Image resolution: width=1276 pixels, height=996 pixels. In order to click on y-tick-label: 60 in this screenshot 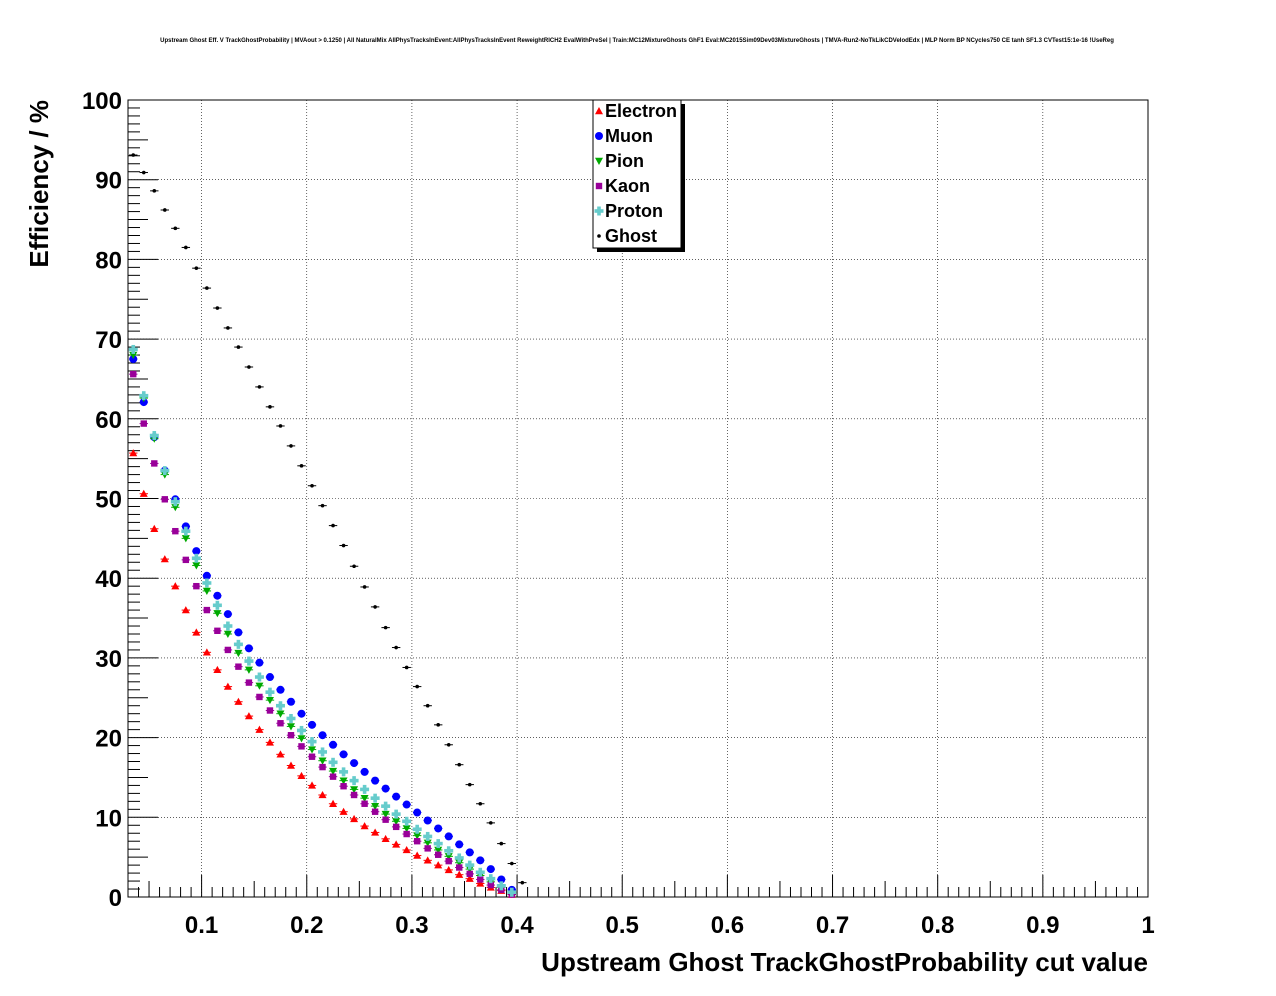, I will do `click(108, 420)`.